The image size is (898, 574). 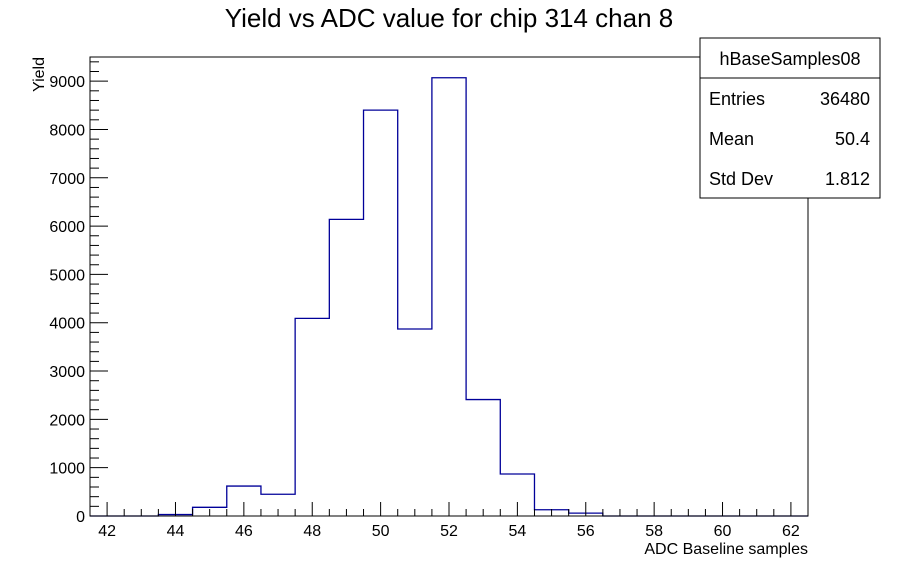 I want to click on stats-entries-value: 36480, so click(x=845, y=99).